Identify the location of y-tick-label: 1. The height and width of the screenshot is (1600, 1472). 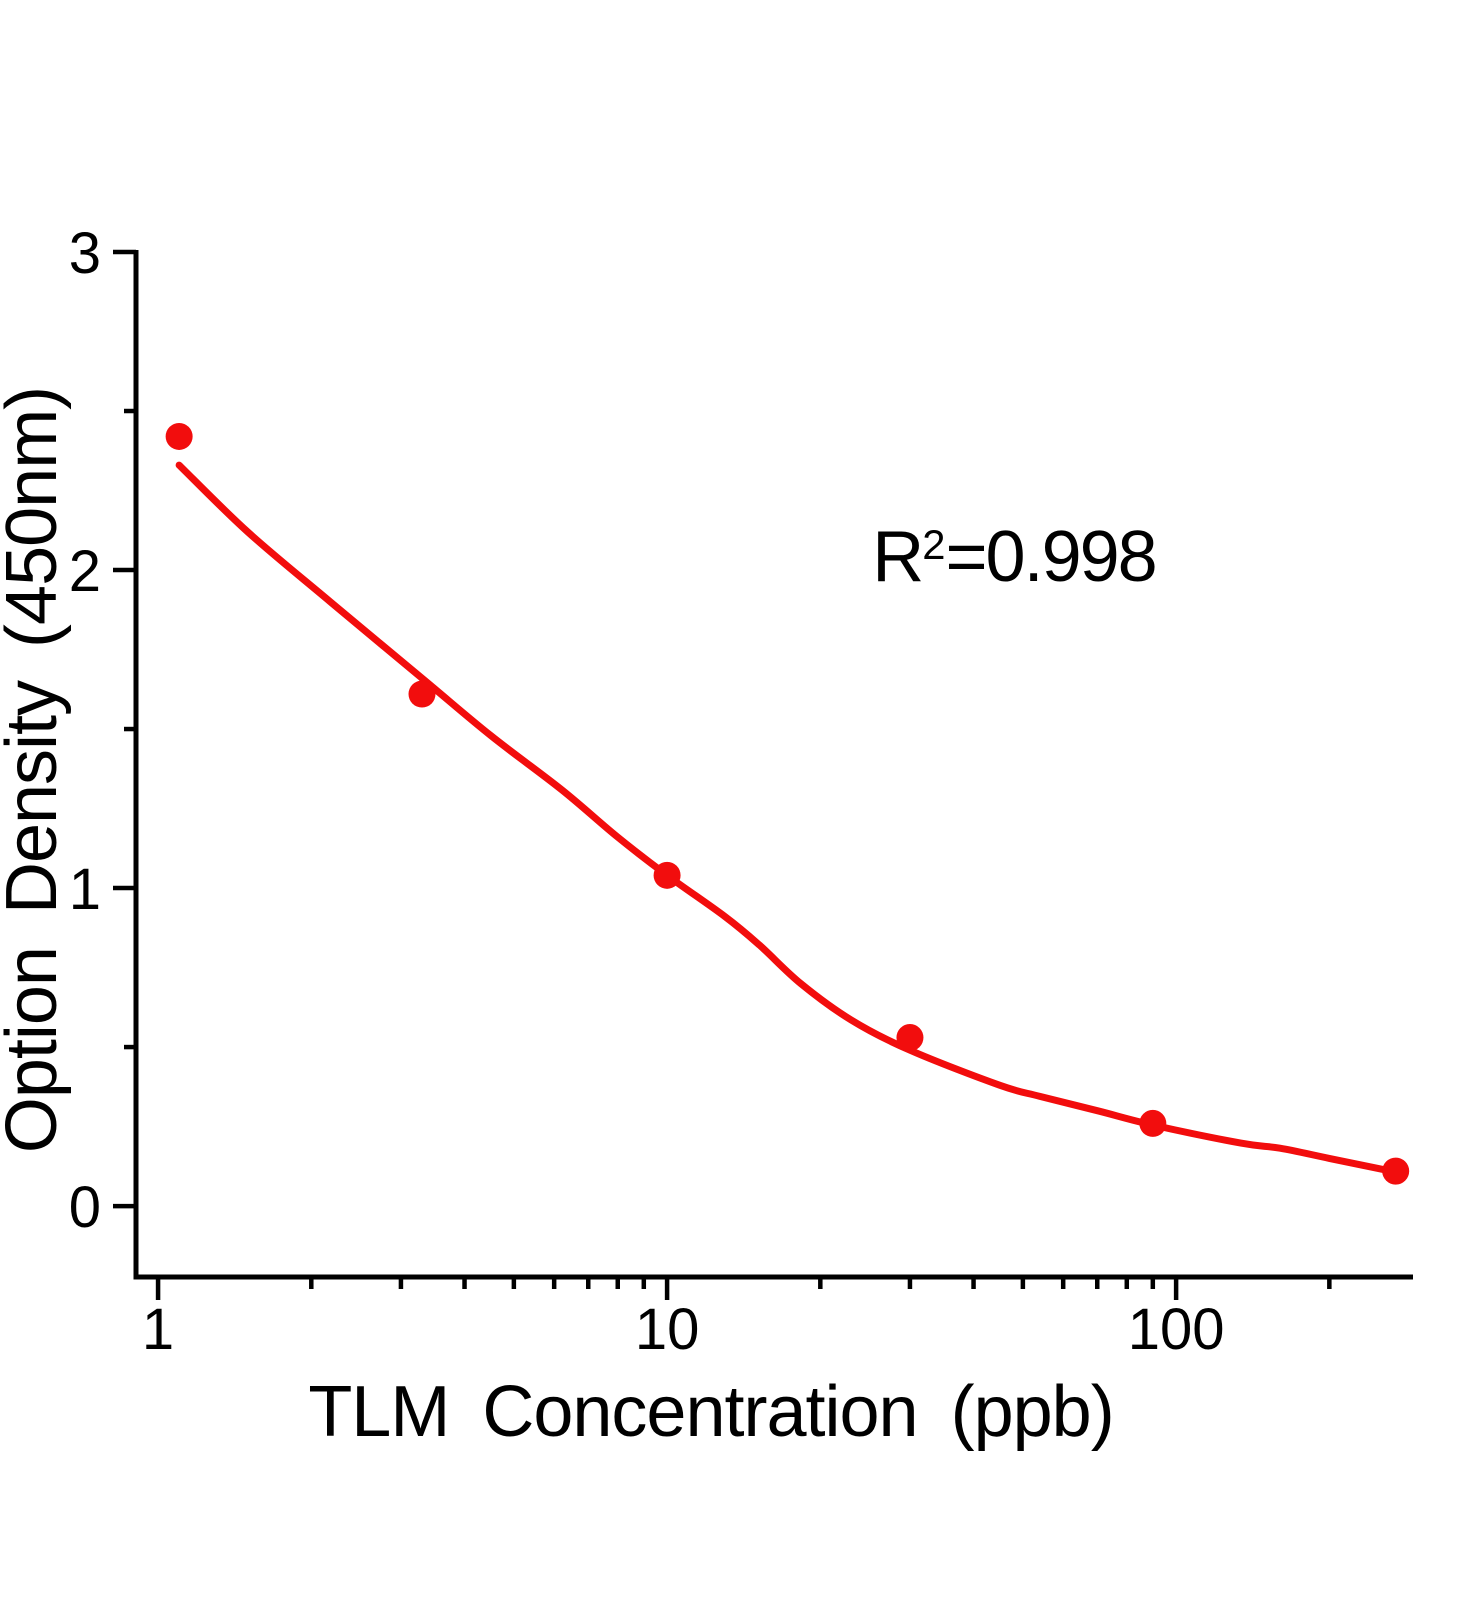
(85, 889).